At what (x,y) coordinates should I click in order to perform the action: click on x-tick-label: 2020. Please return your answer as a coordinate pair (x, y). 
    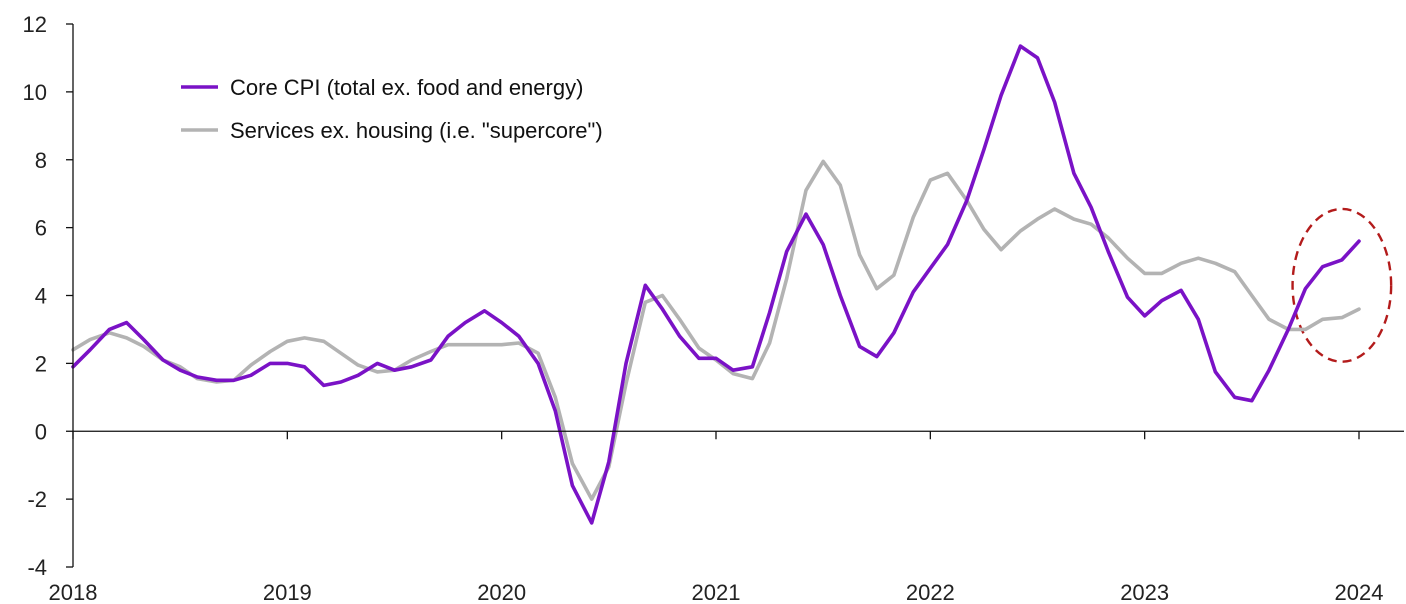
    Looking at the image, I should click on (501, 592).